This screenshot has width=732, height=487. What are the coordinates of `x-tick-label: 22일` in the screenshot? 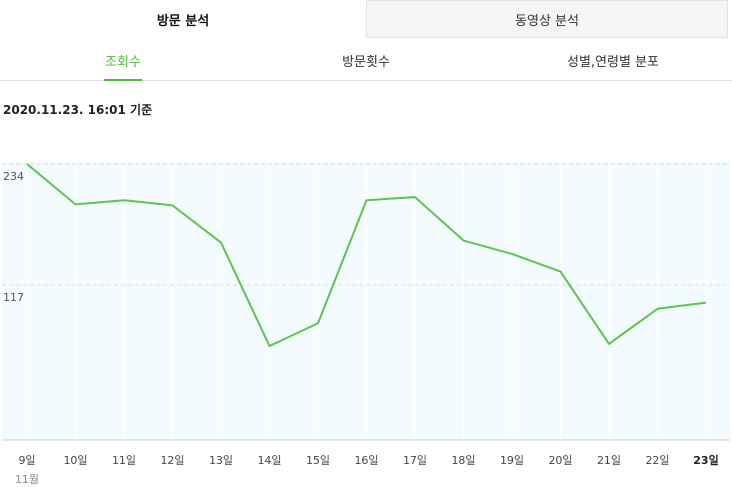 It's located at (657, 460).